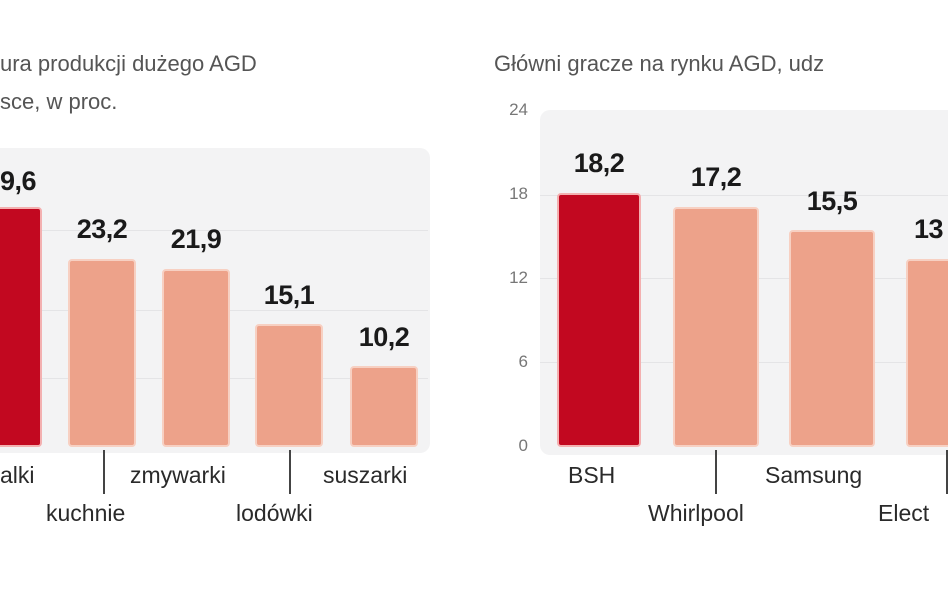  What do you see at coordinates (128, 63) in the screenshot?
I see `left-chart-title-line1: ura produkcji dużego AGD` at bounding box center [128, 63].